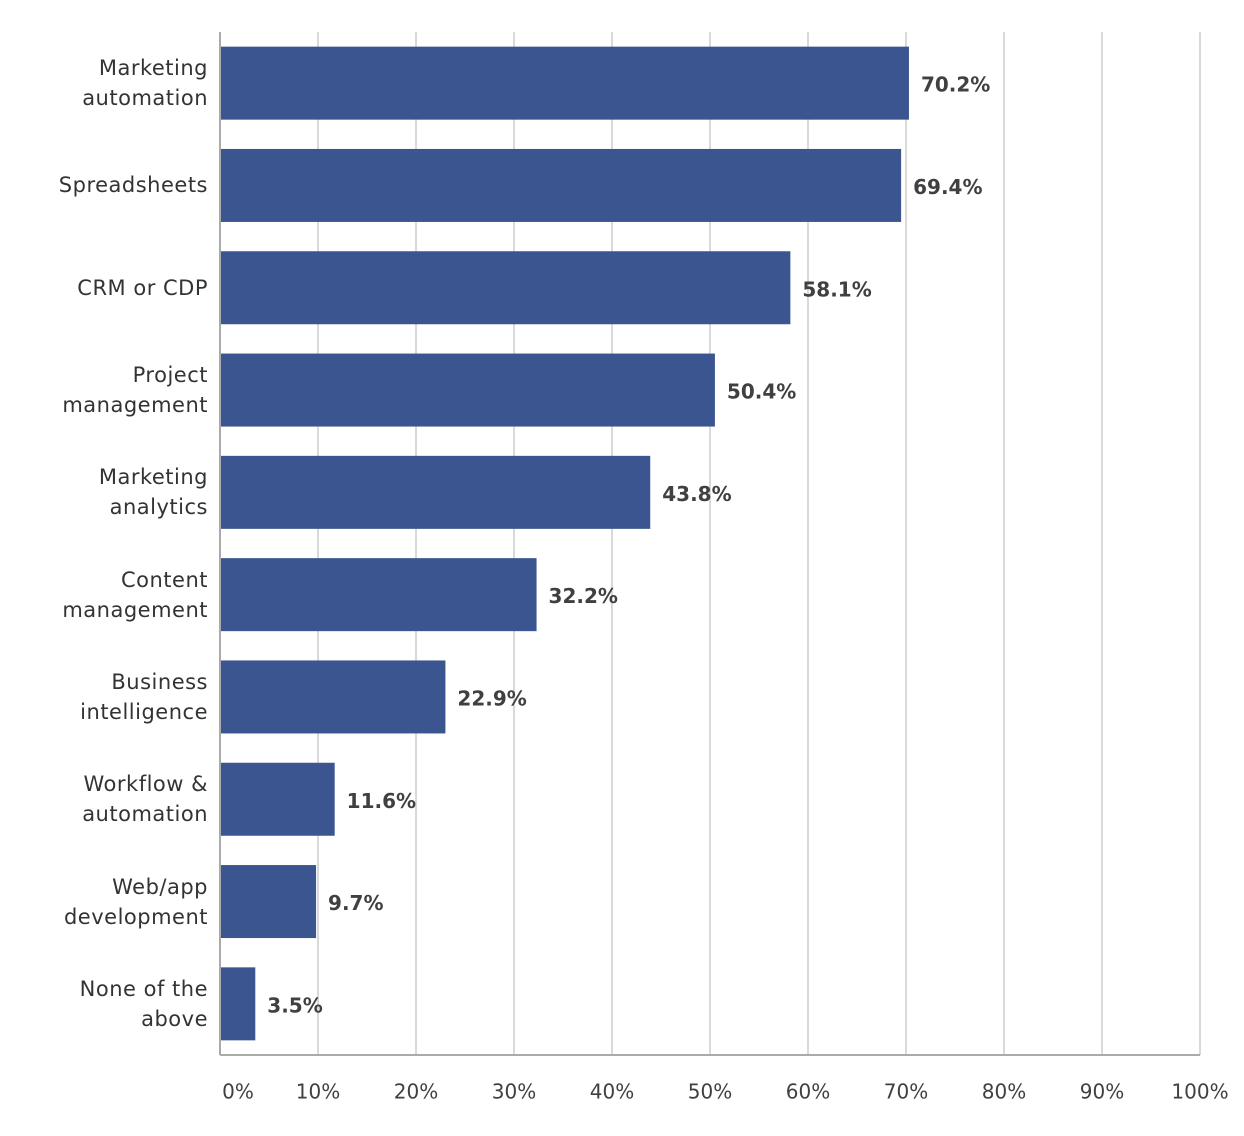 The width and height of the screenshot is (1244, 1136). What do you see at coordinates (135, 390) in the screenshot?
I see `y-tick-label: Project management` at bounding box center [135, 390].